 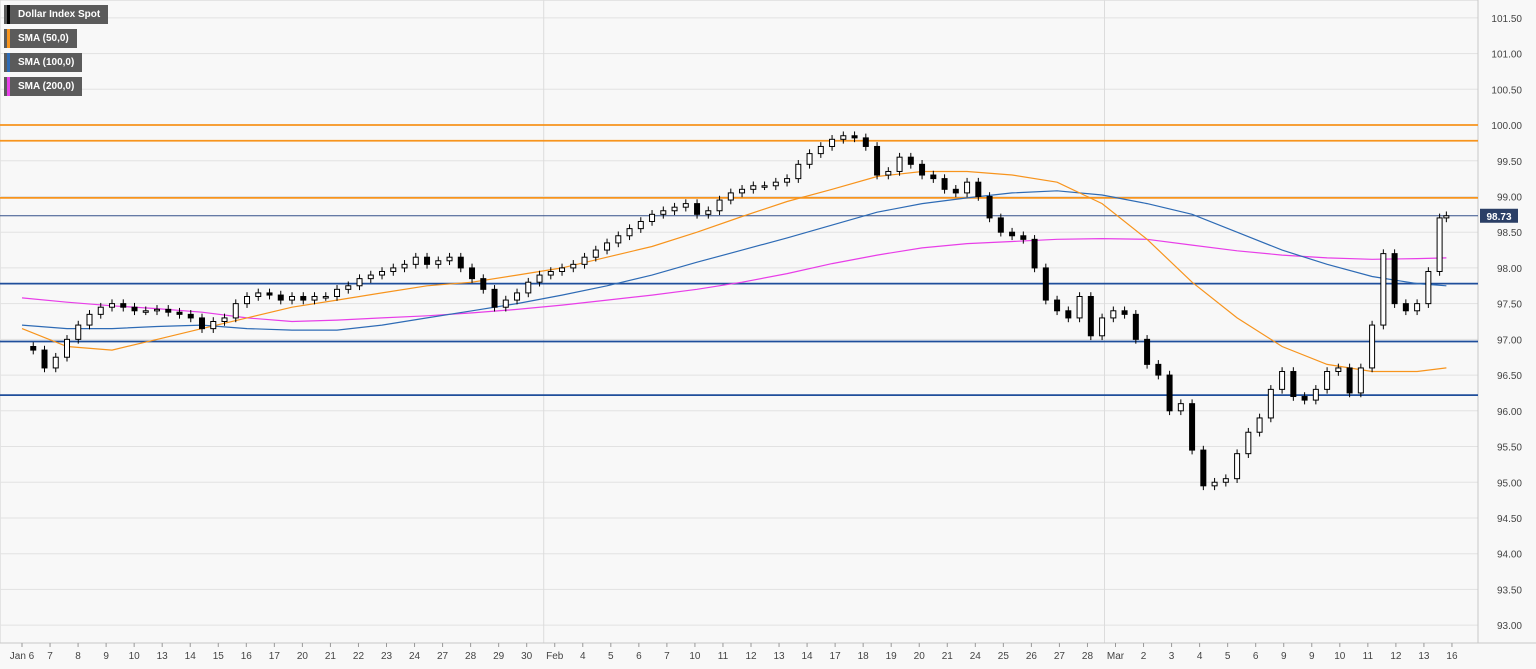 I want to click on x-tick-label: 4, so click(x=583, y=656).